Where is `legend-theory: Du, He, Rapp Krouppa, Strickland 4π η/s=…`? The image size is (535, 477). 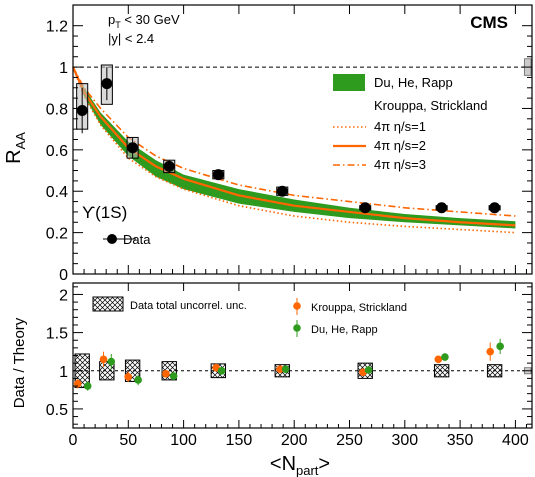
legend-theory: Du, He, Rapp Krouppa, Strickland 4π η/s=… is located at coordinates (410, 123).